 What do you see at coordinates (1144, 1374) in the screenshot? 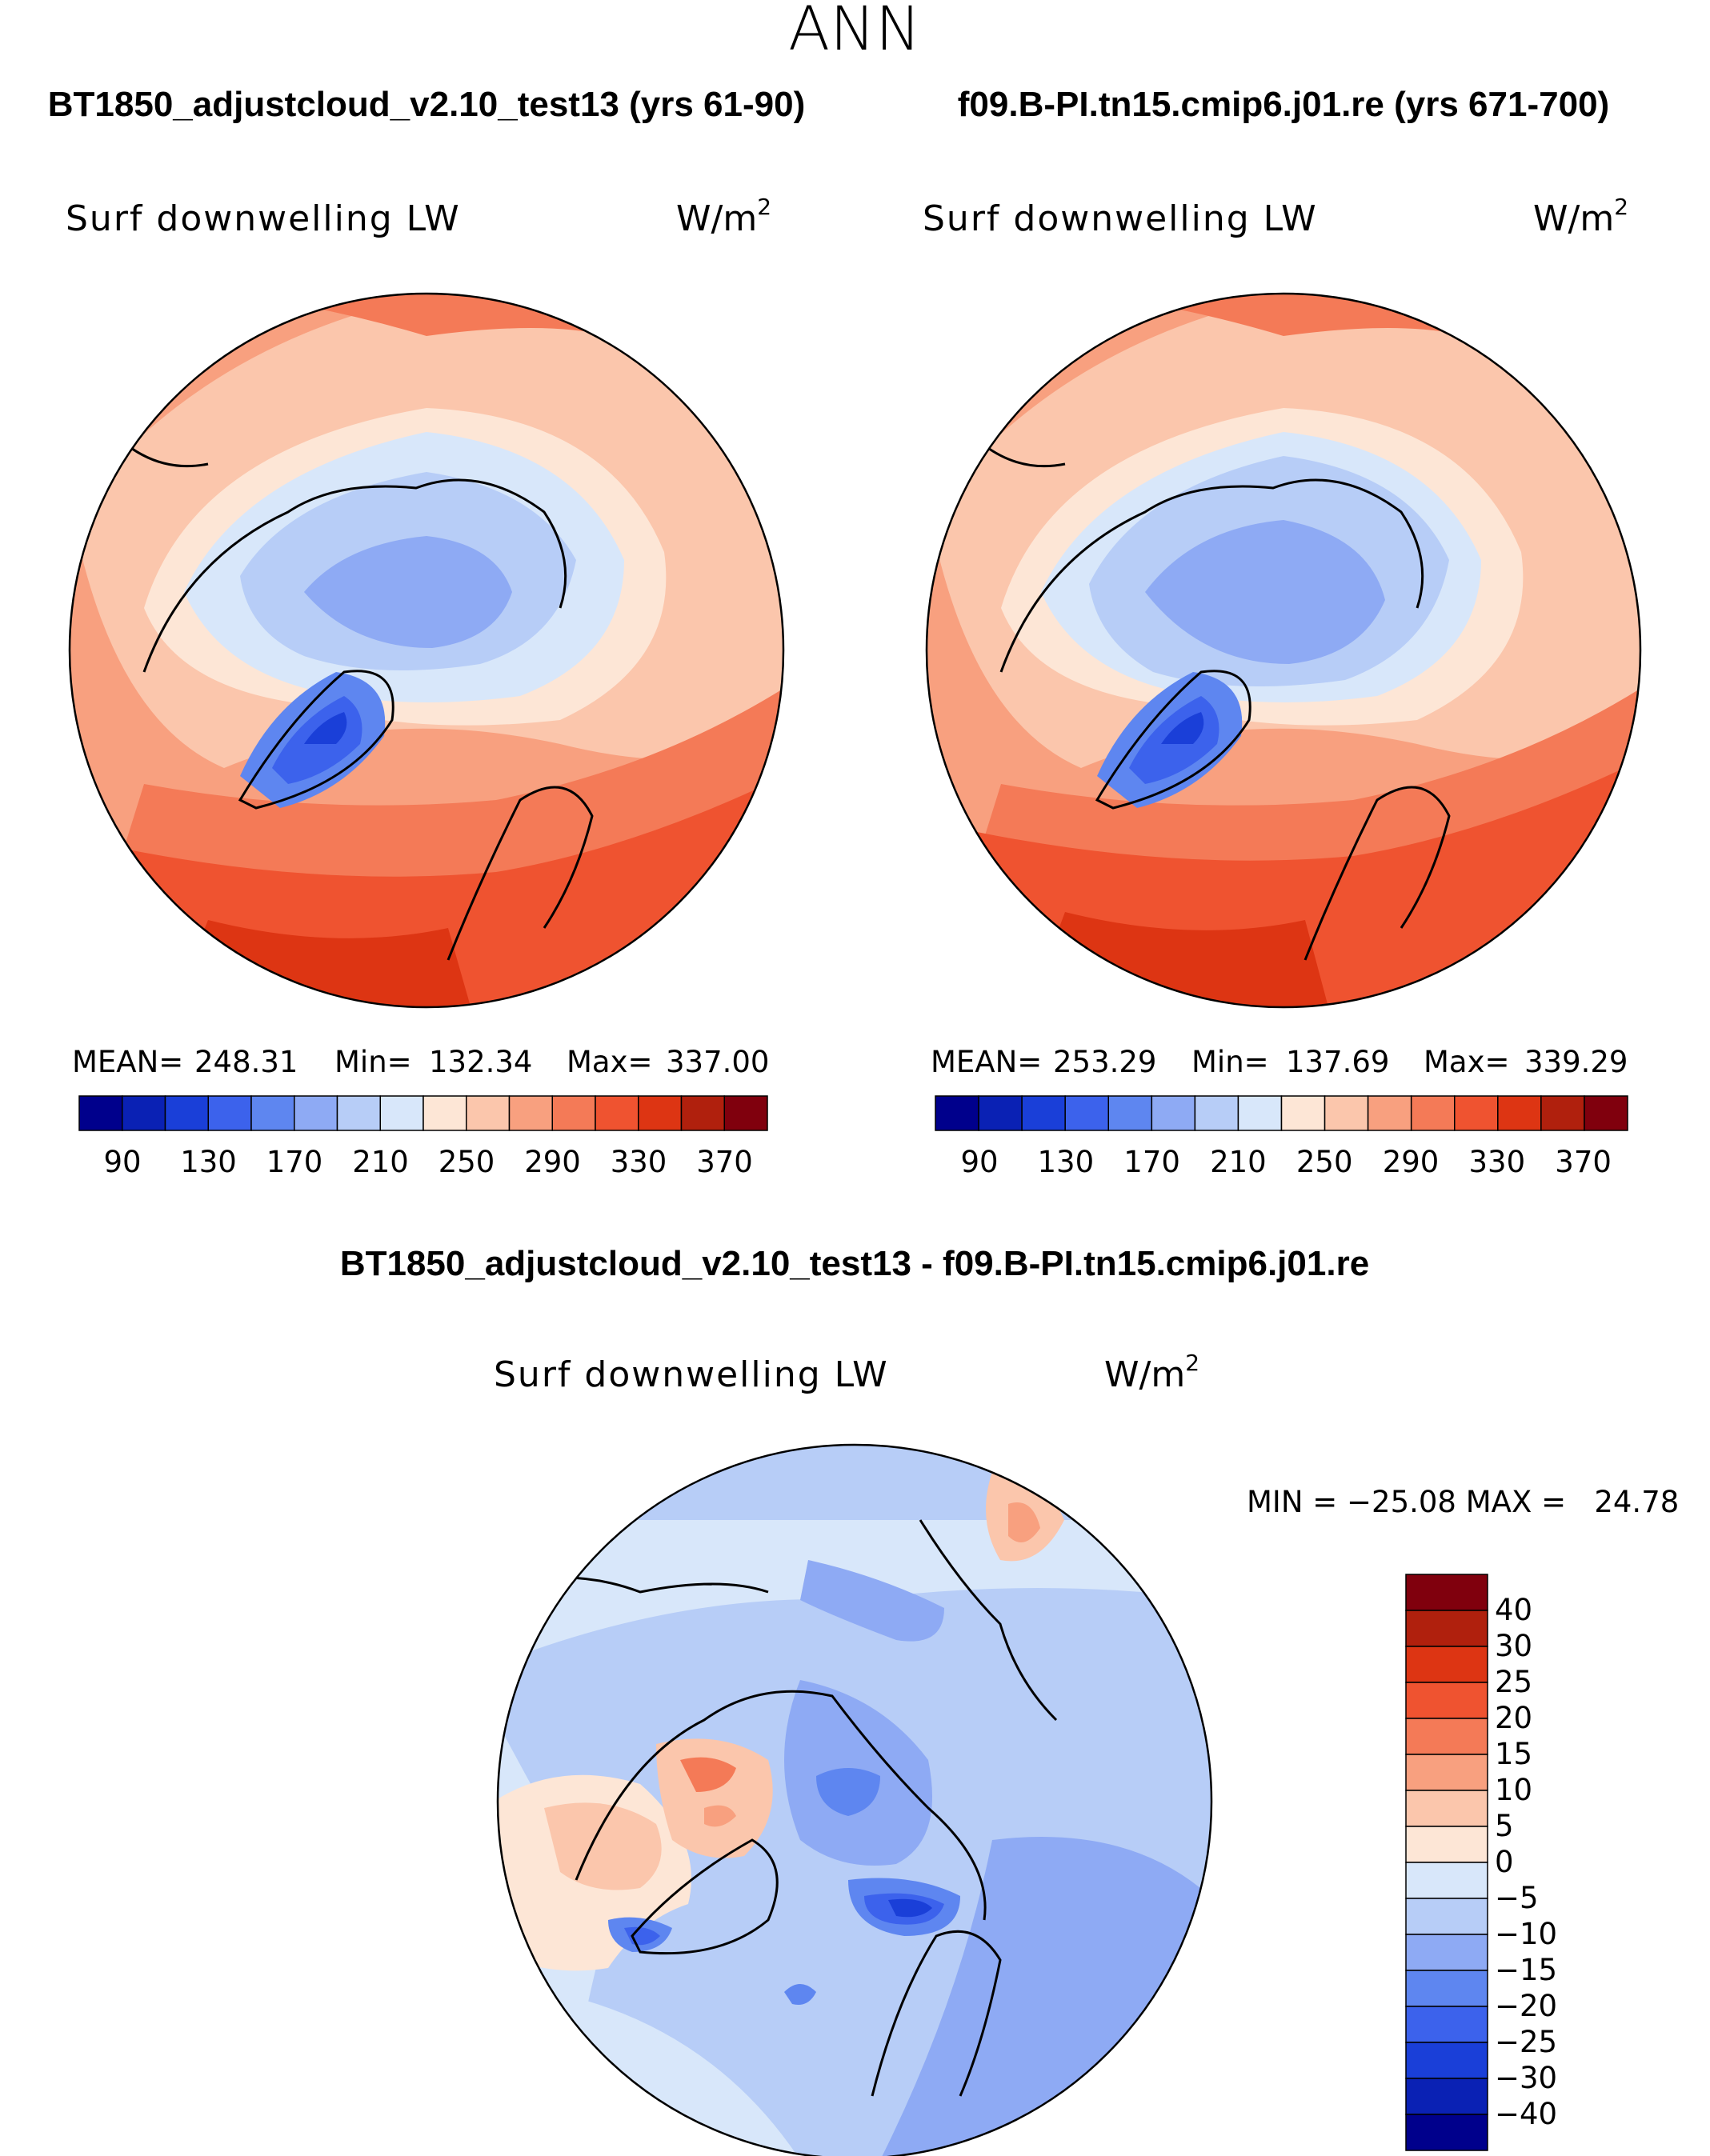
I see `diff-units-base: W/m` at bounding box center [1144, 1374].